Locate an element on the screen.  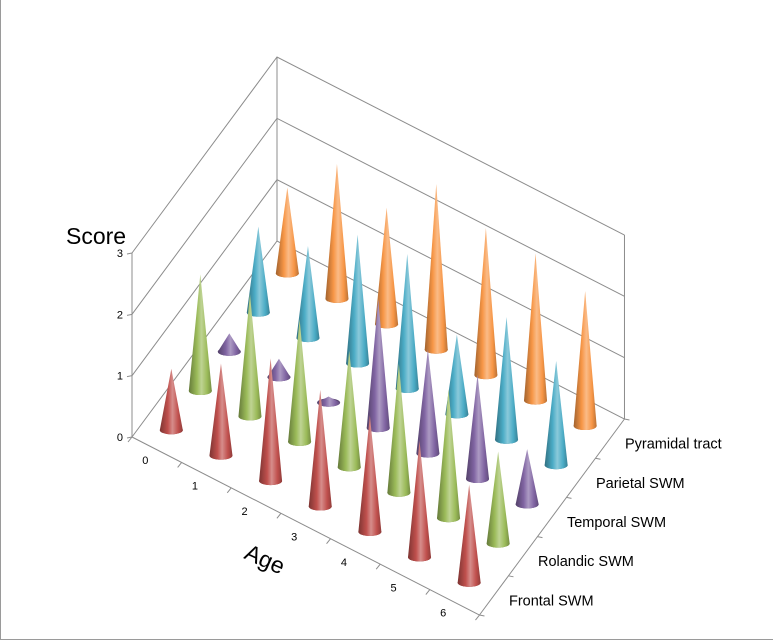
x-tick-label: 5 is located at coordinates (393, 588).